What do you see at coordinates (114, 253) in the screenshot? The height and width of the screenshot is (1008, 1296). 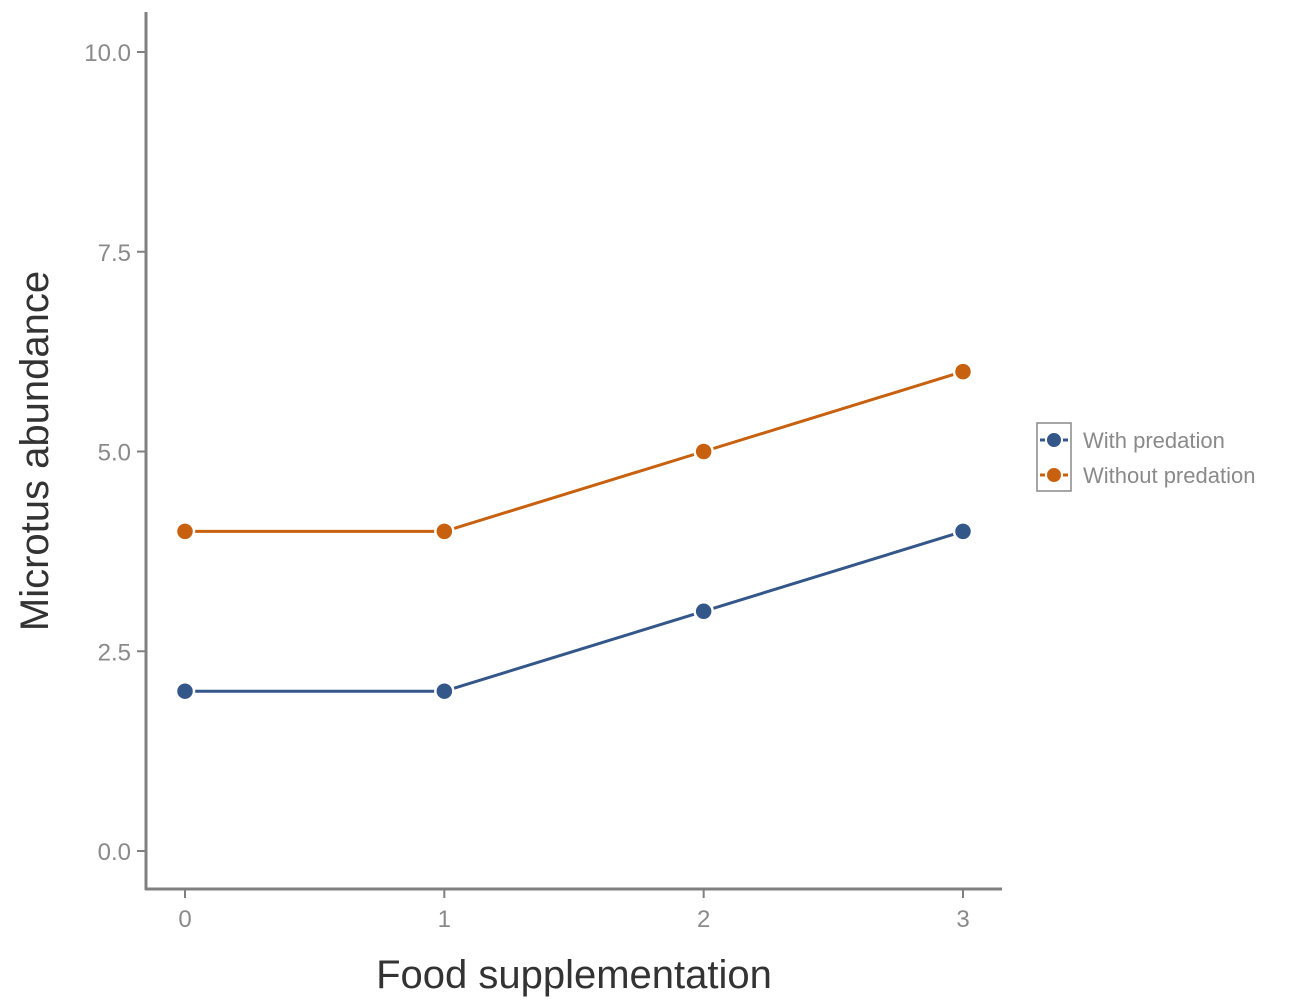 I see `y-tick-label: 7.5` at bounding box center [114, 253].